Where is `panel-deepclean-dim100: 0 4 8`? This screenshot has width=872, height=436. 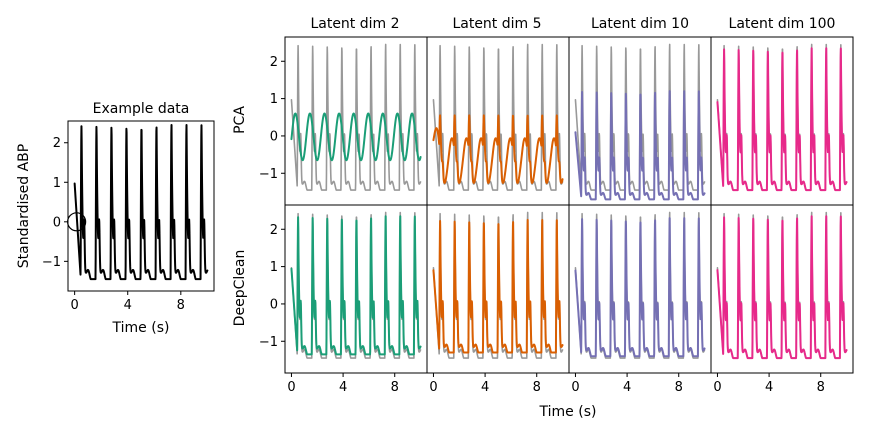
panel-deepclean-dim100: 0 4 8 is located at coordinates (782, 299).